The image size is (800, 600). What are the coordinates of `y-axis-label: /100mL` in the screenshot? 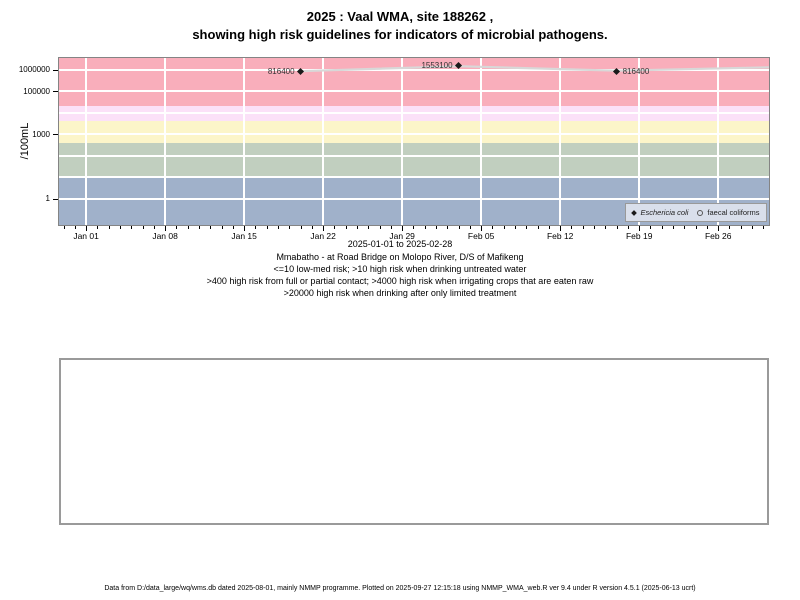 It's located at (25, 141).